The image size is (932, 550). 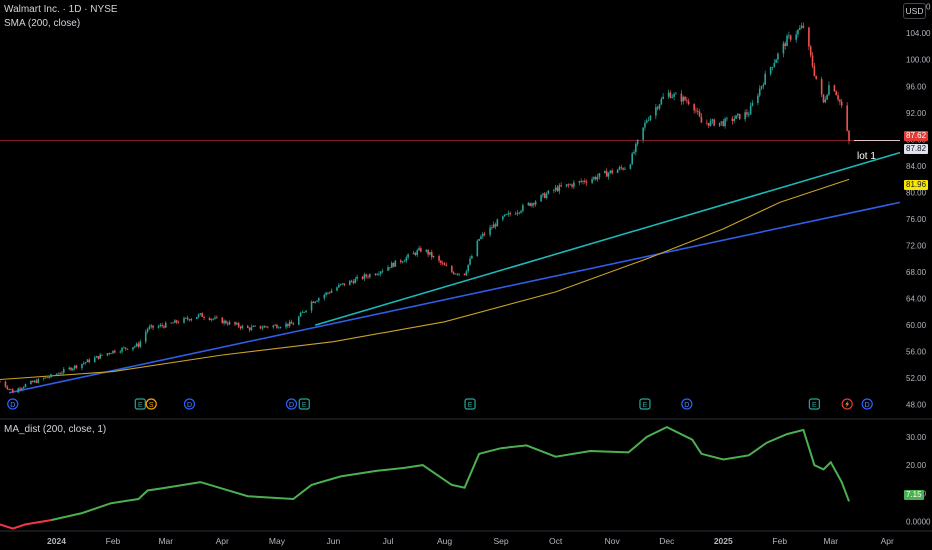 I want to click on price-tick-label: 64.00, so click(x=916, y=299).